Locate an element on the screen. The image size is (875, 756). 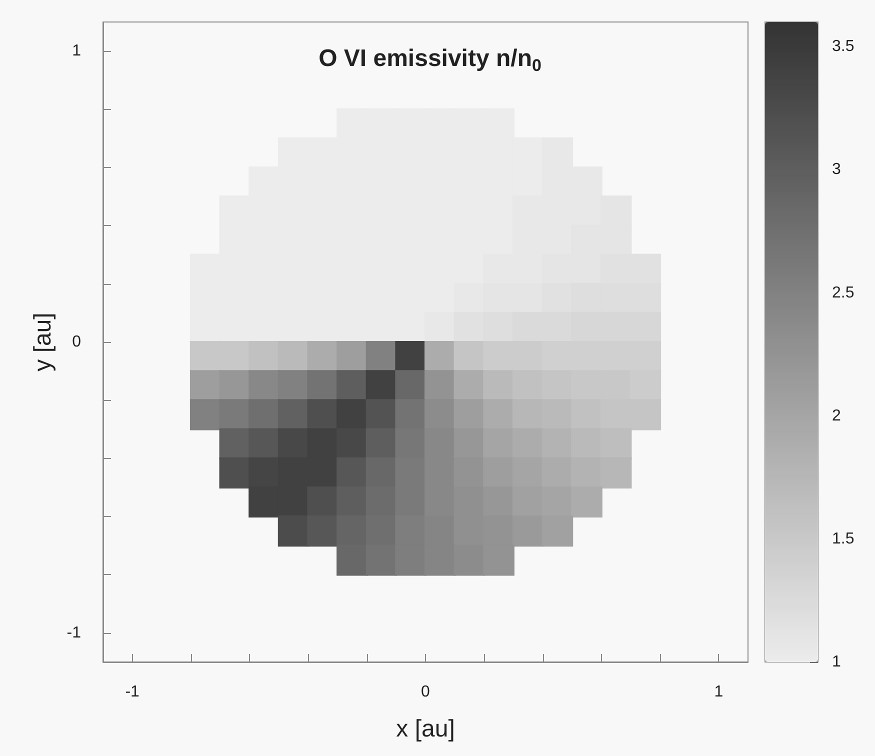
color-bar-label: 1 is located at coordinates (836, 662).